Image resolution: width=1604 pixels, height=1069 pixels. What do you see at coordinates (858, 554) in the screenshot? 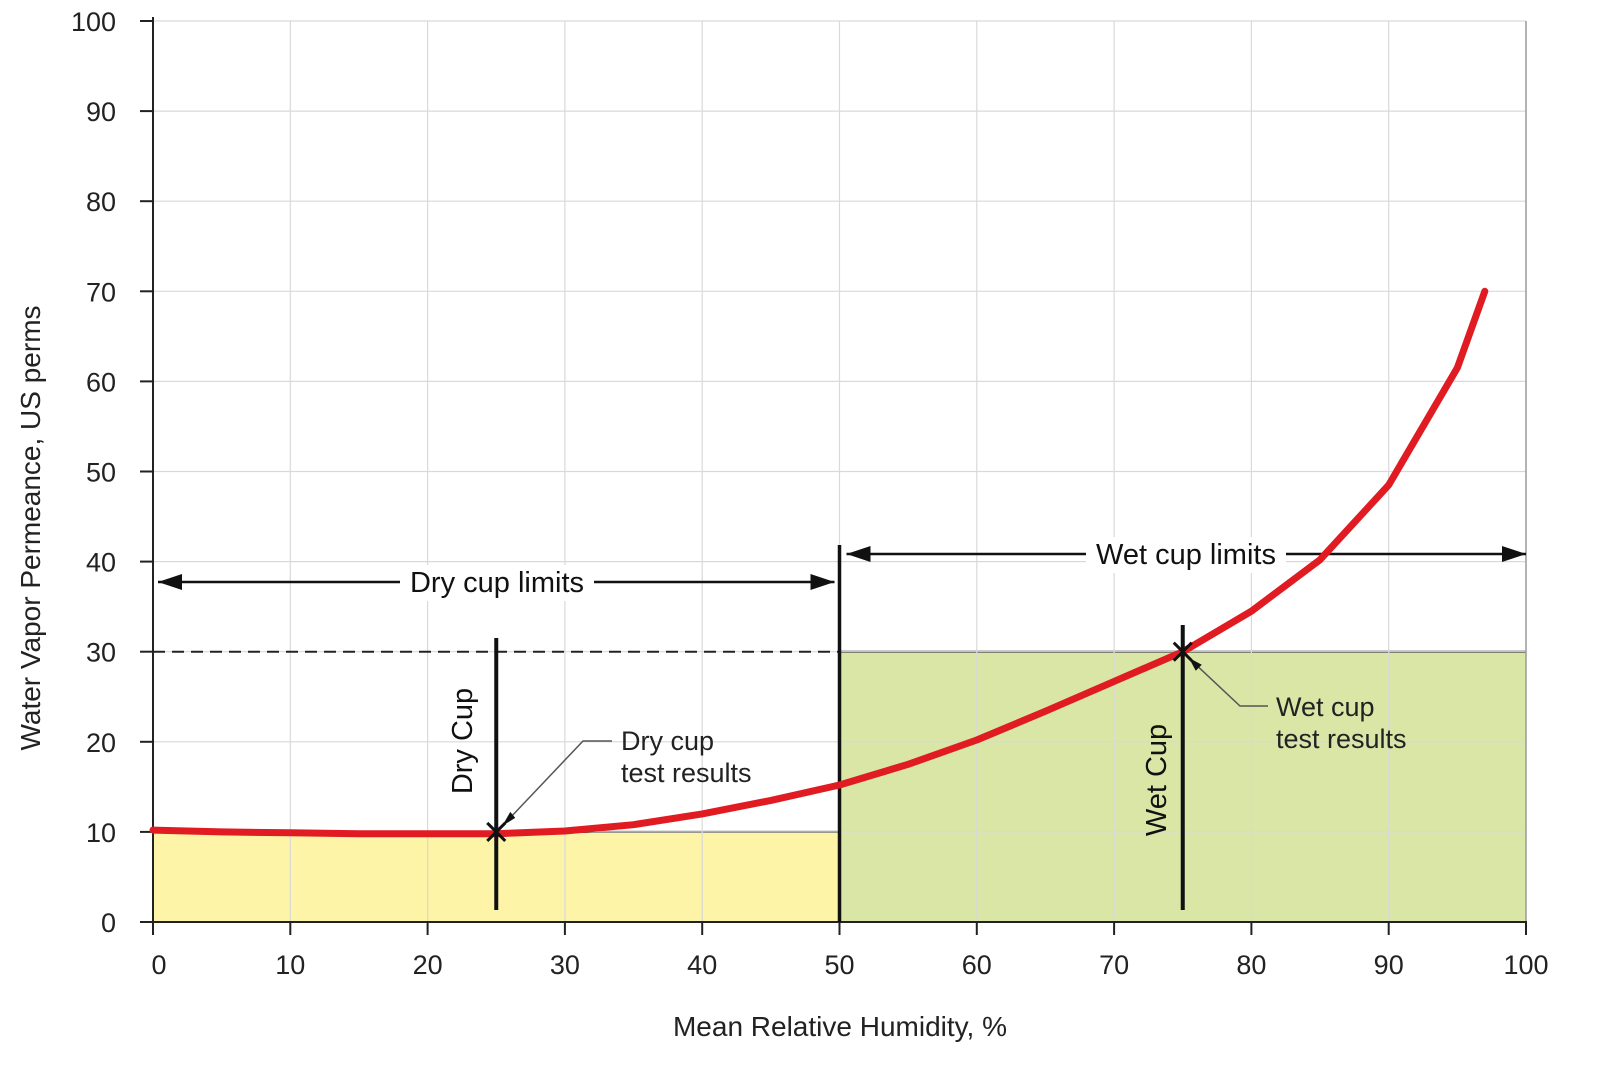
I see `wet-limits-arrow-head-left` at bounding box center [858, 554].